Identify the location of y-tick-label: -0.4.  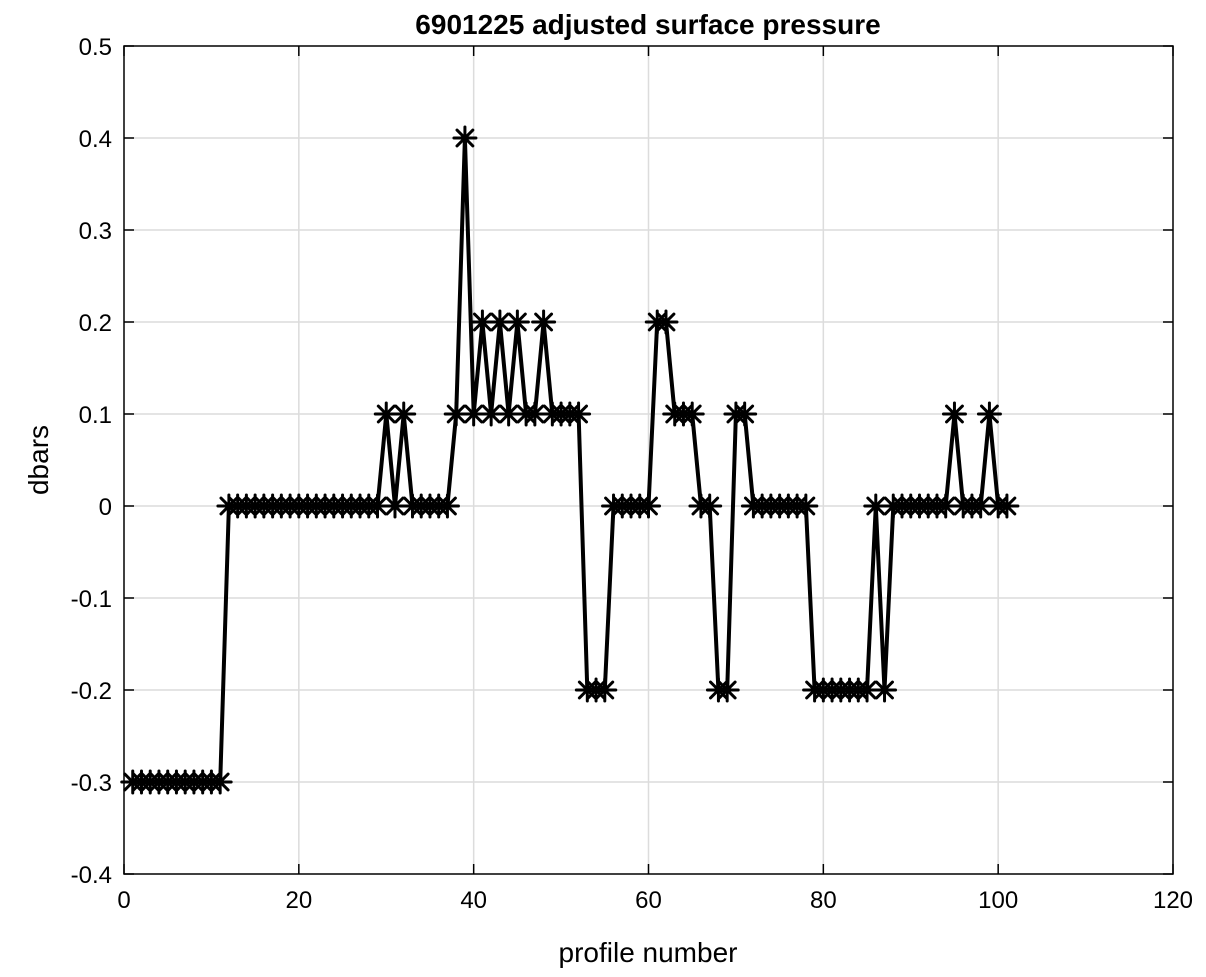
(91, 875).